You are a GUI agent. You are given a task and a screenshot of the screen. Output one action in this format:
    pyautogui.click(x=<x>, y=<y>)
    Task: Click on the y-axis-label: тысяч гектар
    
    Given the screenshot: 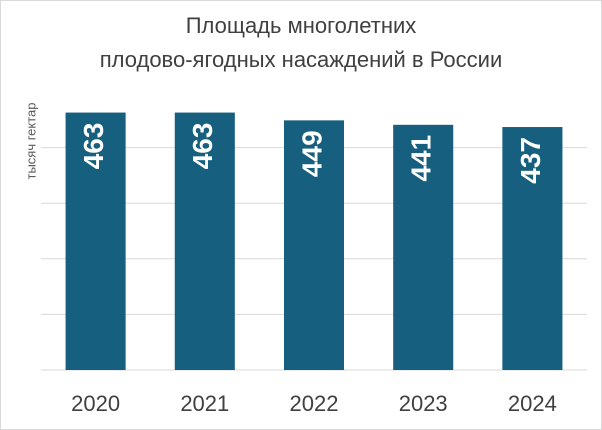 What is the action you would take?
    pyautogui.click(x=30, y=140)
    